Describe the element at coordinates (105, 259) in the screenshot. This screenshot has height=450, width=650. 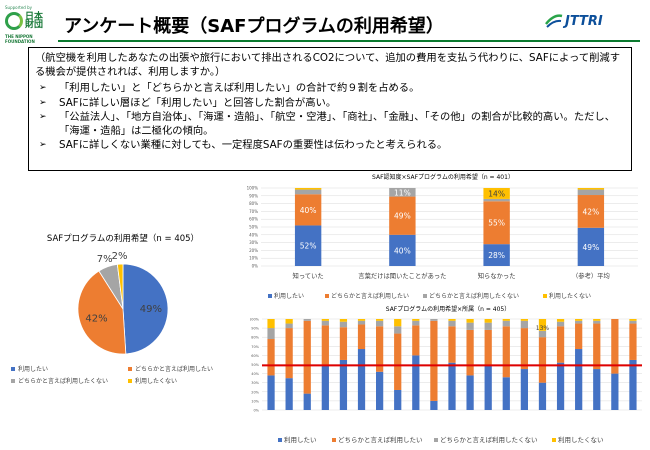
I see `pie-data-label: 7%` at that location.